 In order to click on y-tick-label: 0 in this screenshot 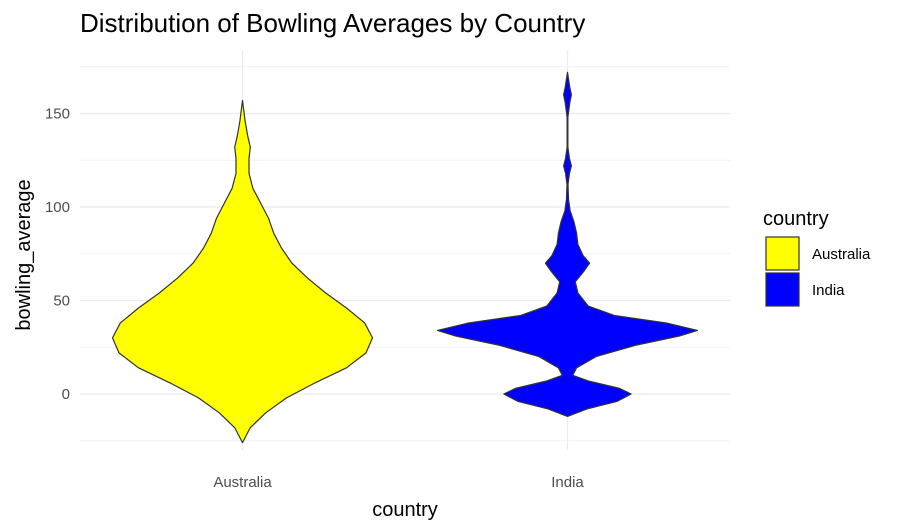, I will do `click(66, 394)`.